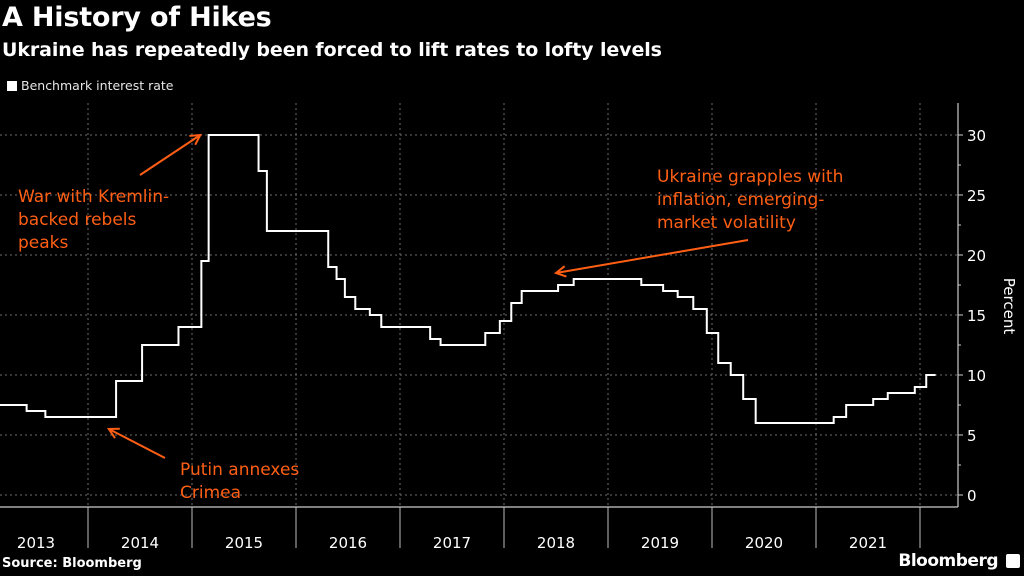 This screenshot has height=576, width=1024. Describe the element at coordinates (556, 543) in the screenshot. I see `x-tick-label: 2018` at that location.